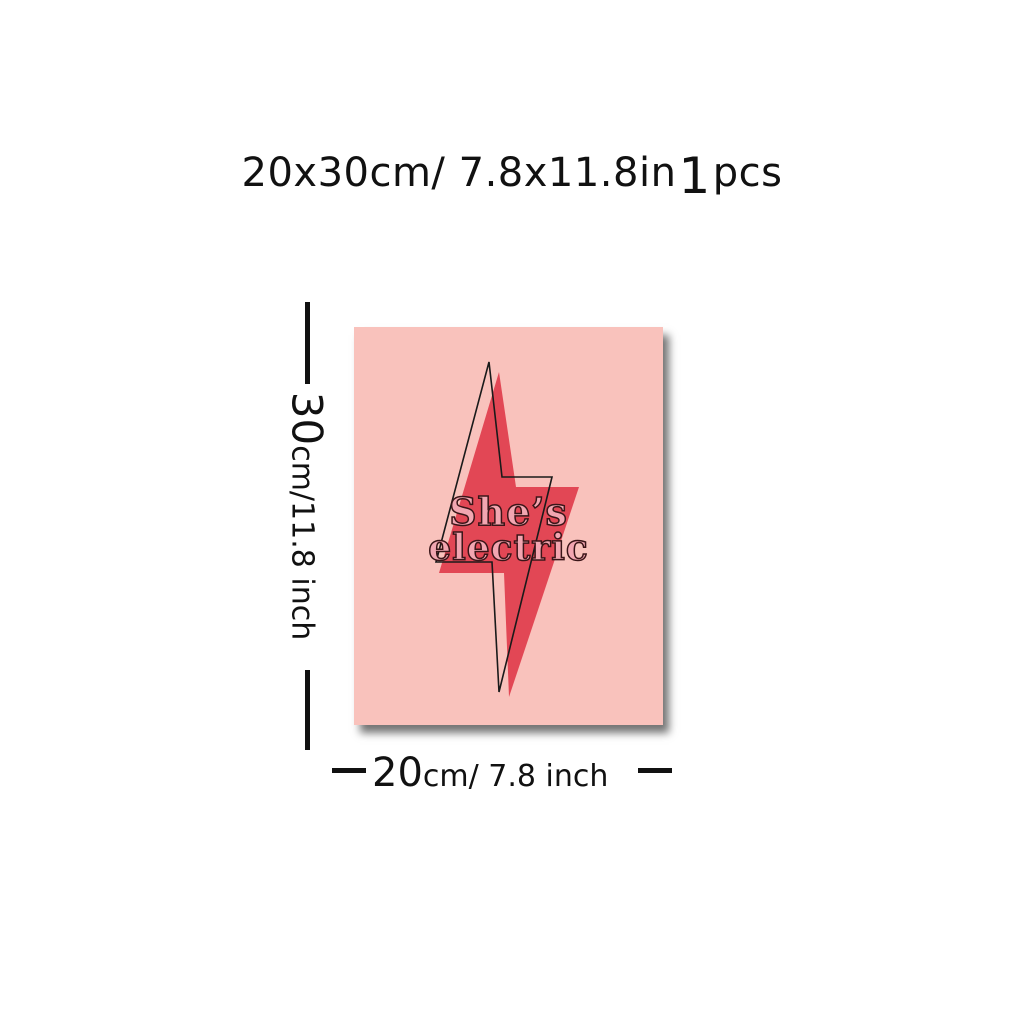 This screenshot has width=1024, height=1024. I want to click on height-dimension-label: 30cm/11.8 inch, so click(307, 516).